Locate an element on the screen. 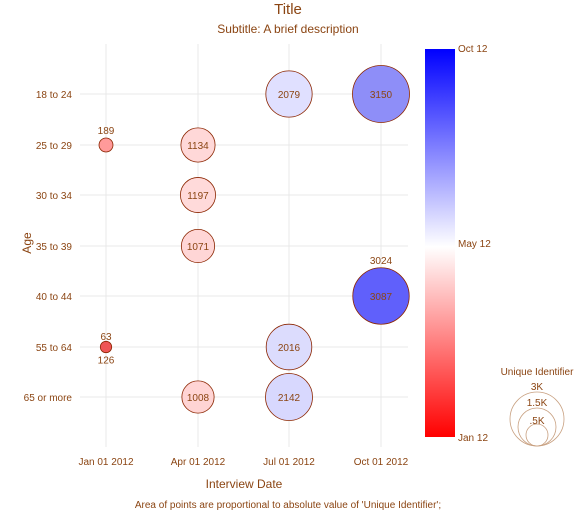 This screenshot has height=512, width=576. y-tick-label: 35 to 39 is located at coordinates (54, 247).